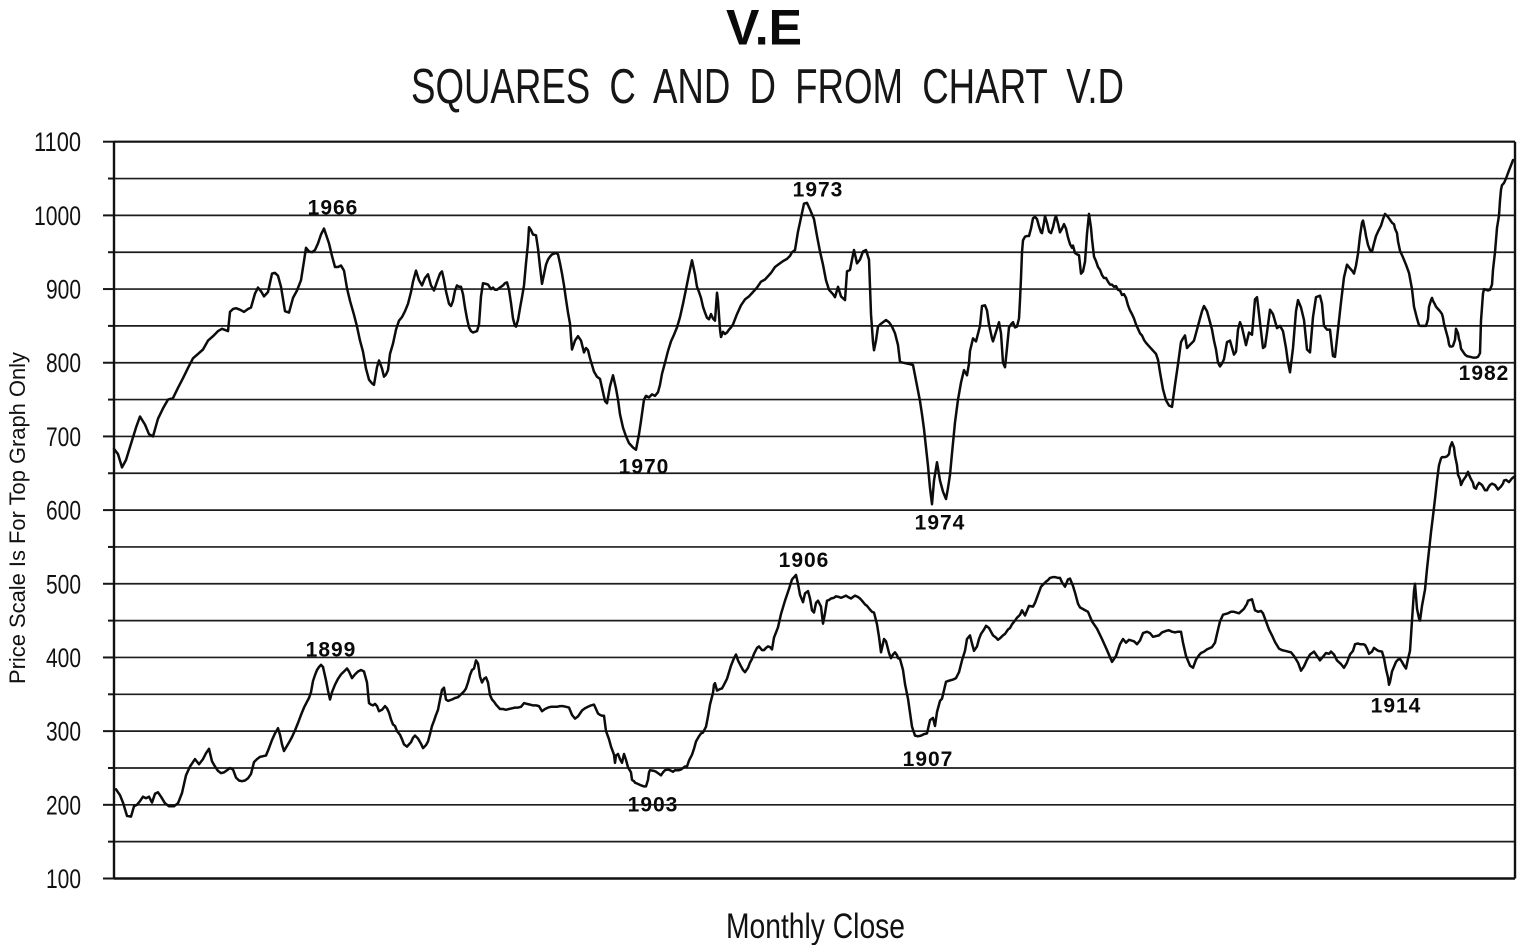 The height and width of the screenshot is (945, 1525). What do you see at coordinates (767, 87) in the screenshot?
I see `svg-text:SQUARES C AND D FROM CHAR: SQUARES C AND D FROM CHART V.D` at bounding box center [767, 87].